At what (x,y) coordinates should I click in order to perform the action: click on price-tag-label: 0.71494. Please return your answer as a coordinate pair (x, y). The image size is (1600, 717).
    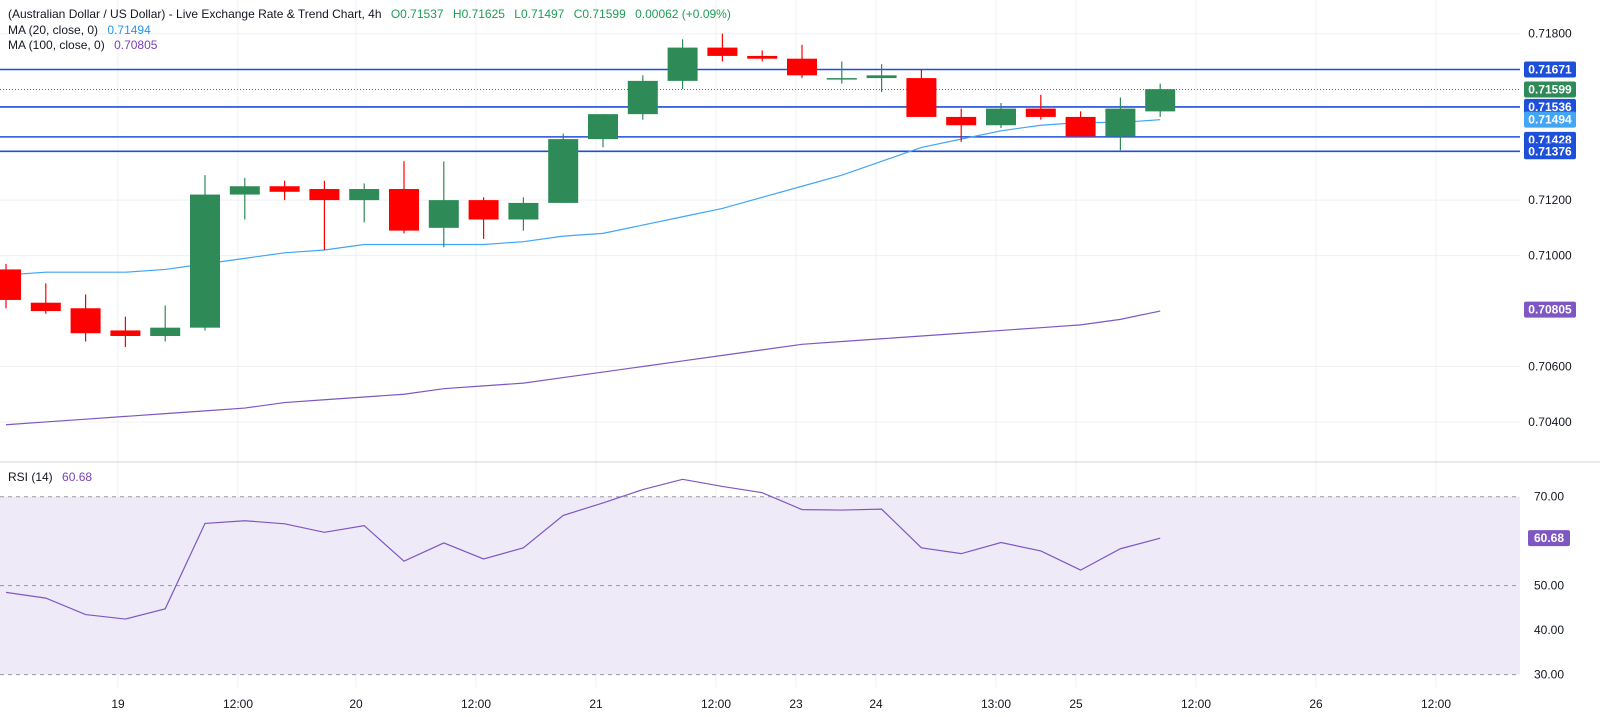
    Looking at the image, I should click on (1550, 120).